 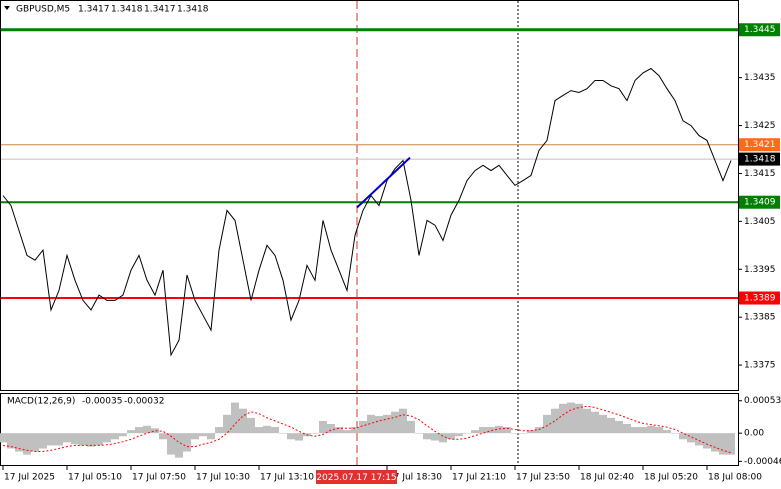 I want to click on macd-readout: -0.00035, so click(x=102, y=402).